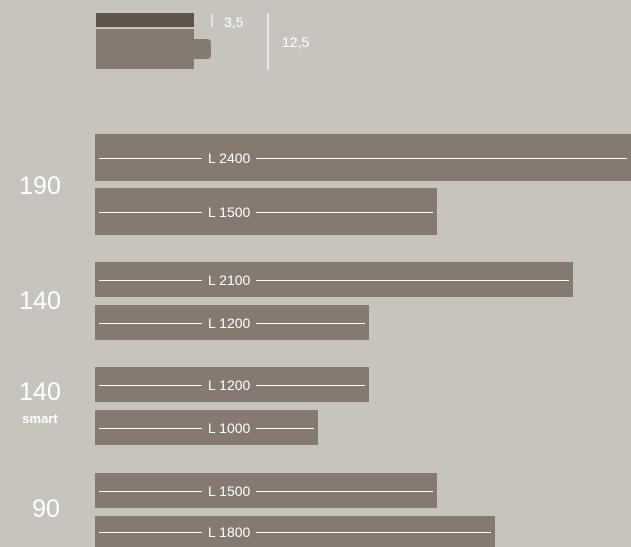 Image resolution: width=631 pixels, height=547 pixels. I want to click on profile-body, so click(153, 49).